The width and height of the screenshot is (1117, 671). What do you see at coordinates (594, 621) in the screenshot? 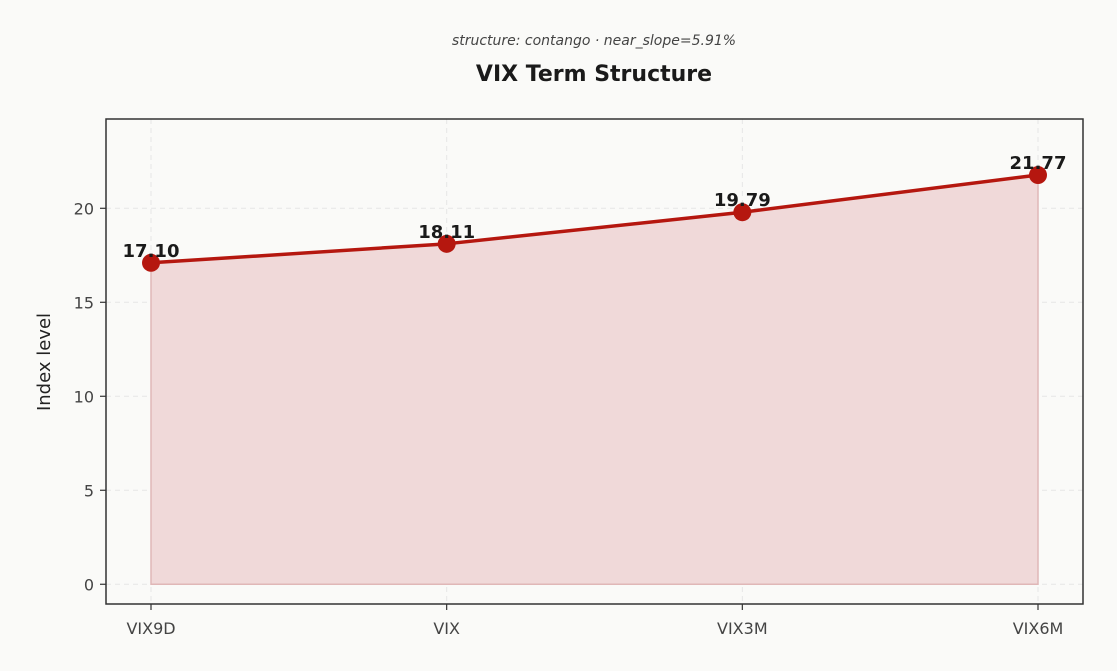
I see `x-axis-ticks: VIX9D VIX VIX3M VIX6M` at bounding box center [594, 621].